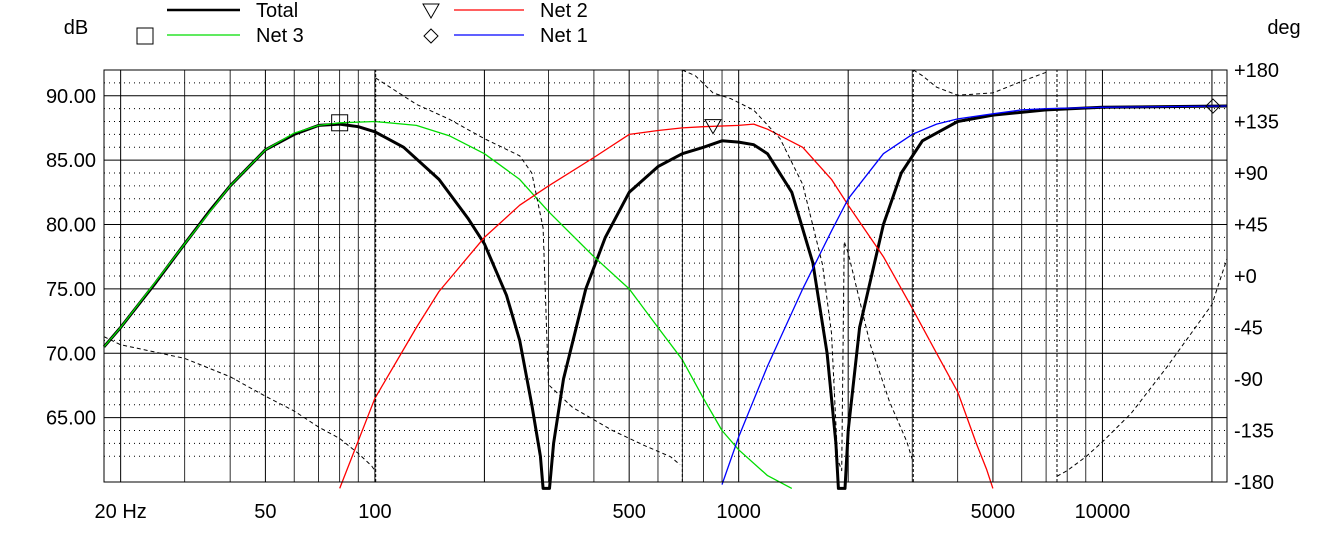  Describe the element at coordinates (1245, 277) in the screenshot. I see `y-right-tick-label: +0` at that location.